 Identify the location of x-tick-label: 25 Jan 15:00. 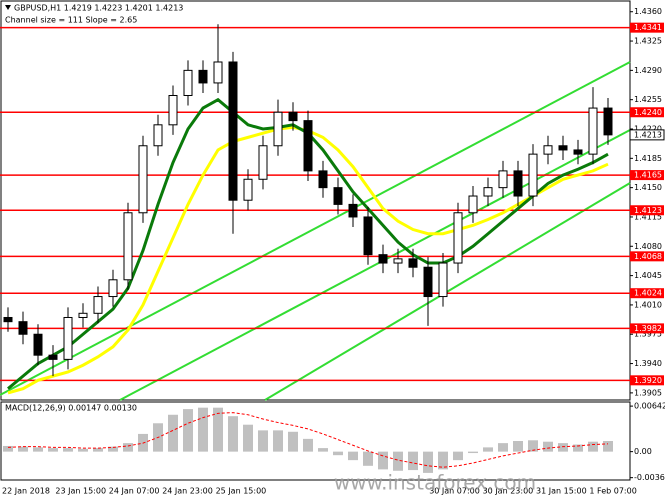
(241, 491).